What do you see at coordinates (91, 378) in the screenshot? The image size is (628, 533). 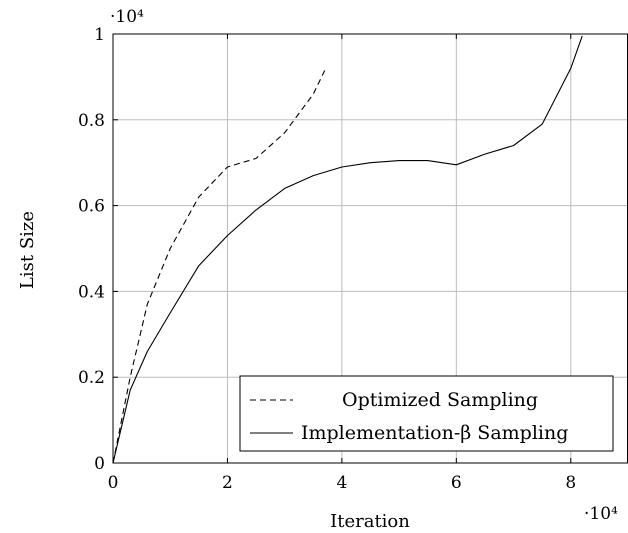 I see `y-tick-label: 0.2` at bounding box center [91, 378].